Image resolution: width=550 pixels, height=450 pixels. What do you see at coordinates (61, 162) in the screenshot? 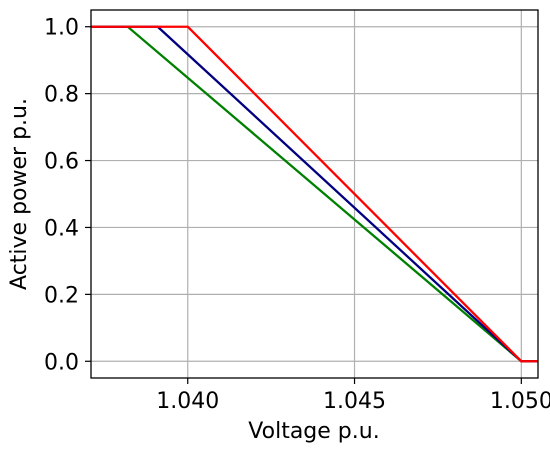
I see `y-tick-label: 0.6` at bounding box center [61, 162].